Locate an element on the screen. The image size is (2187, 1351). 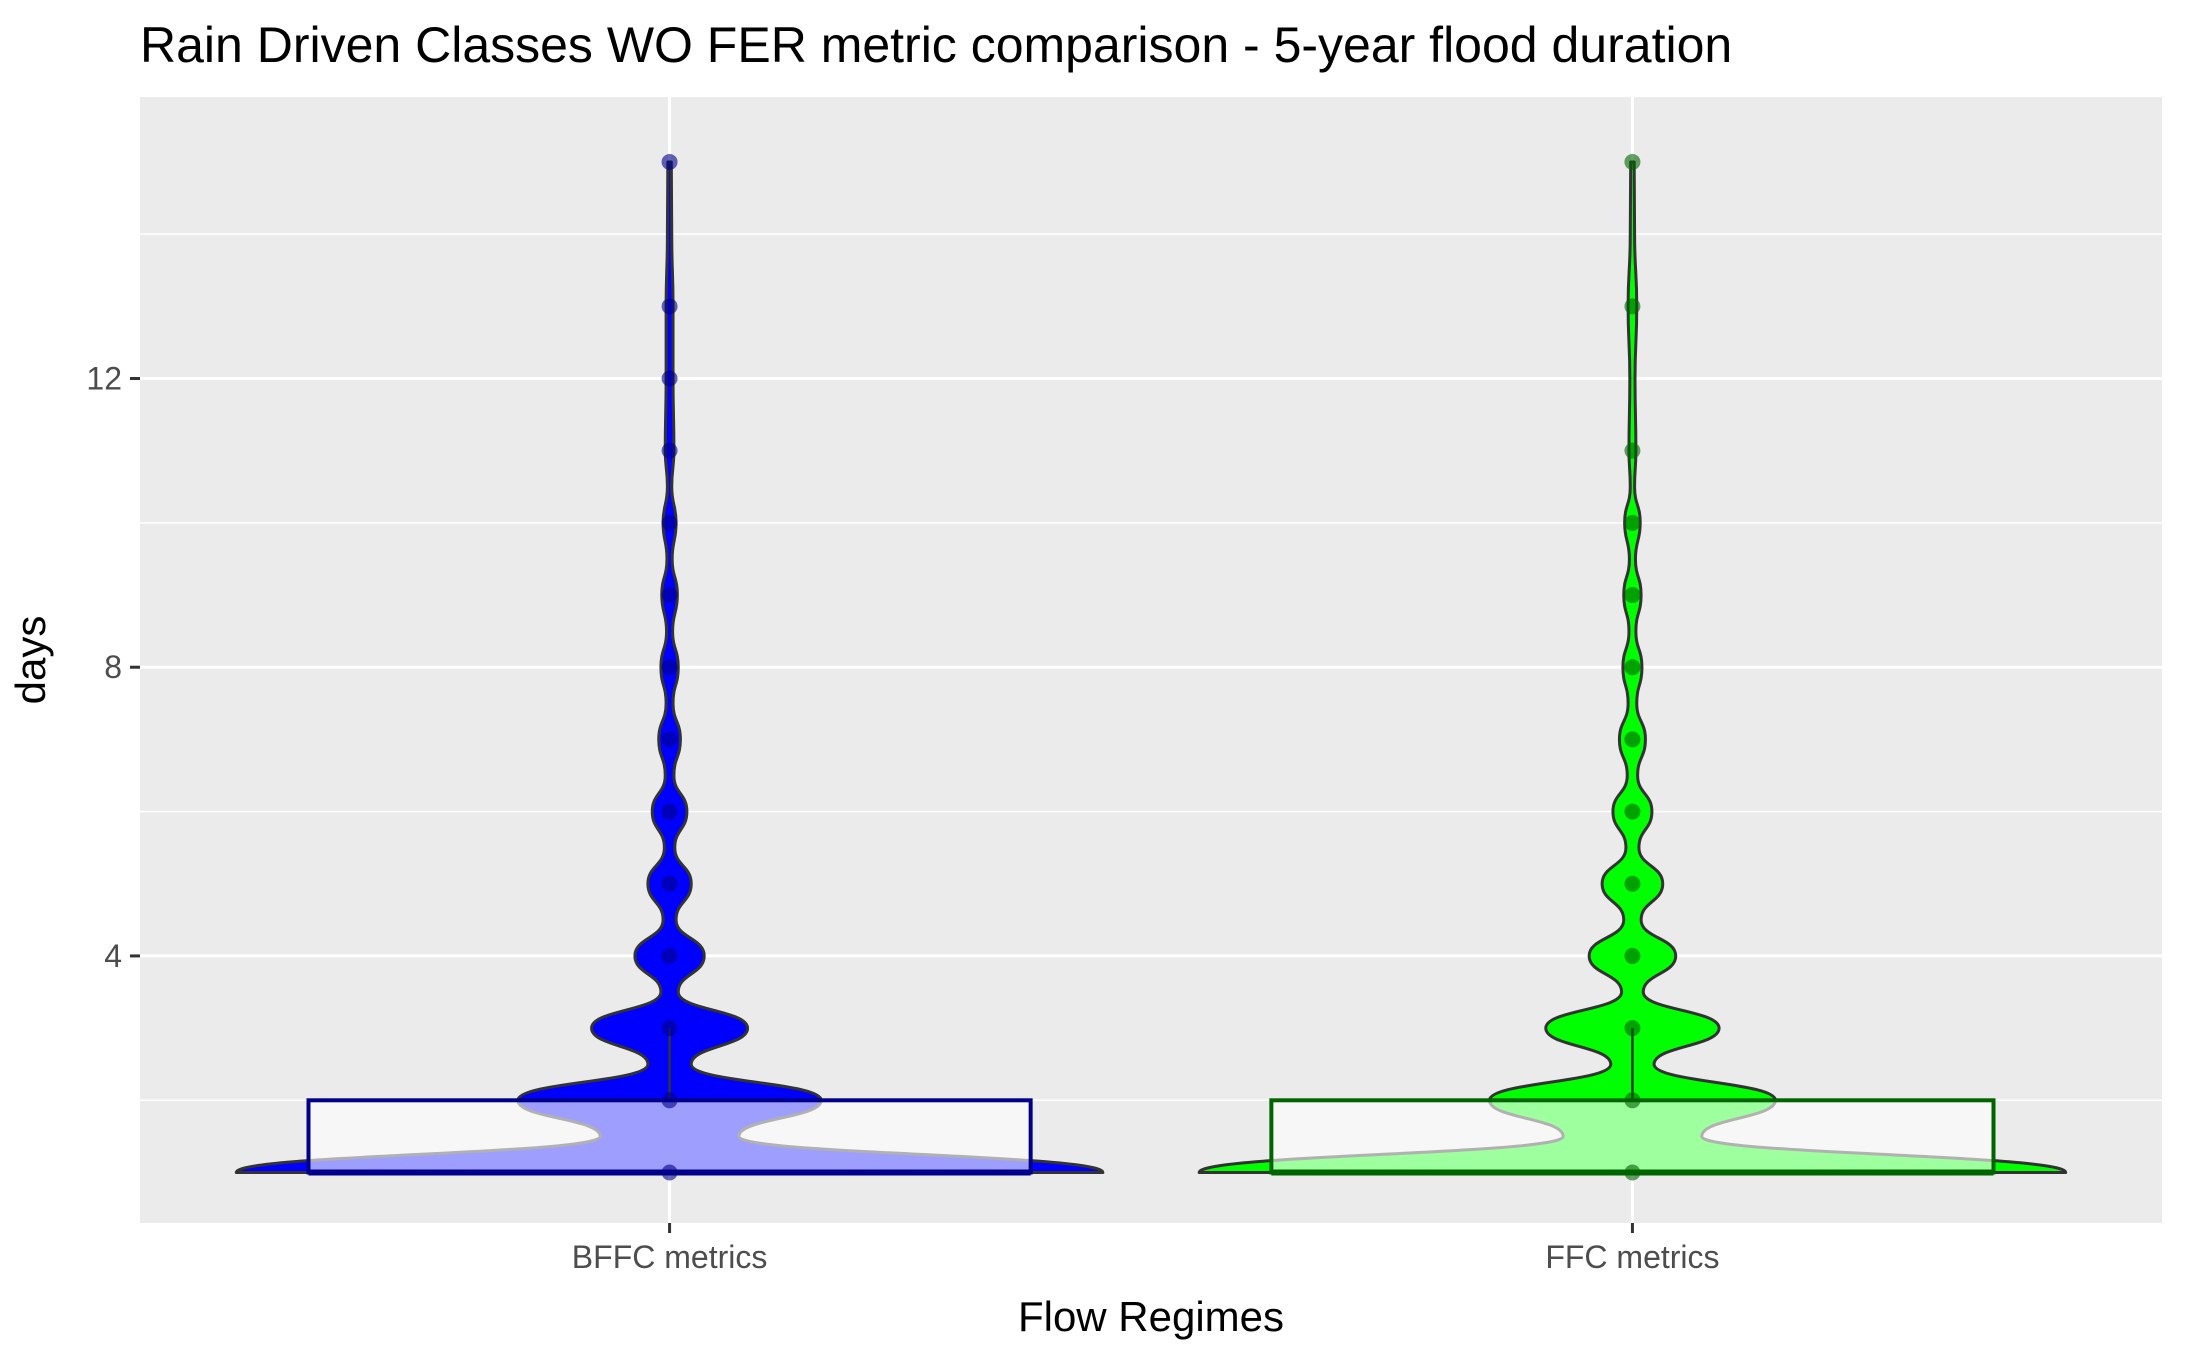
y-tick-label: 12 is located at coordinates (104, 379).